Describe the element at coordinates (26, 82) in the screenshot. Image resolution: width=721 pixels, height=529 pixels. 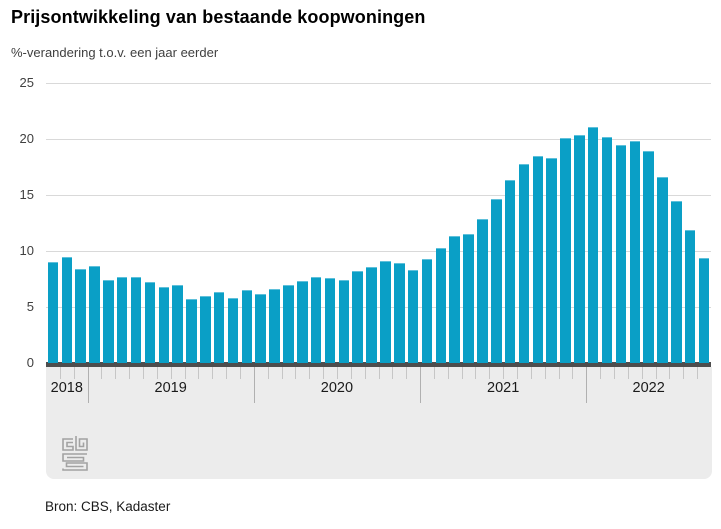
I see `y-axis-tick-label: 25` at that location.